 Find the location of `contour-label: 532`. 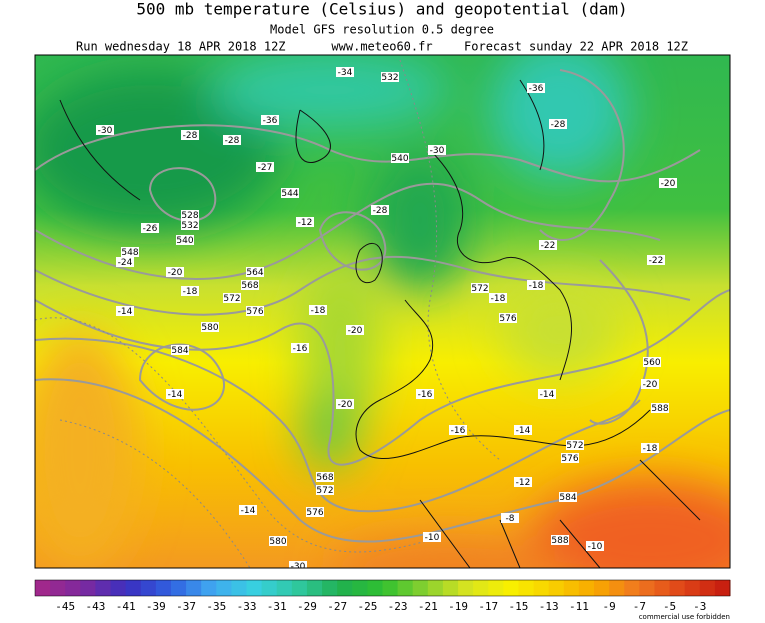

contour-label: 532 is located at coordinates (389, 78).